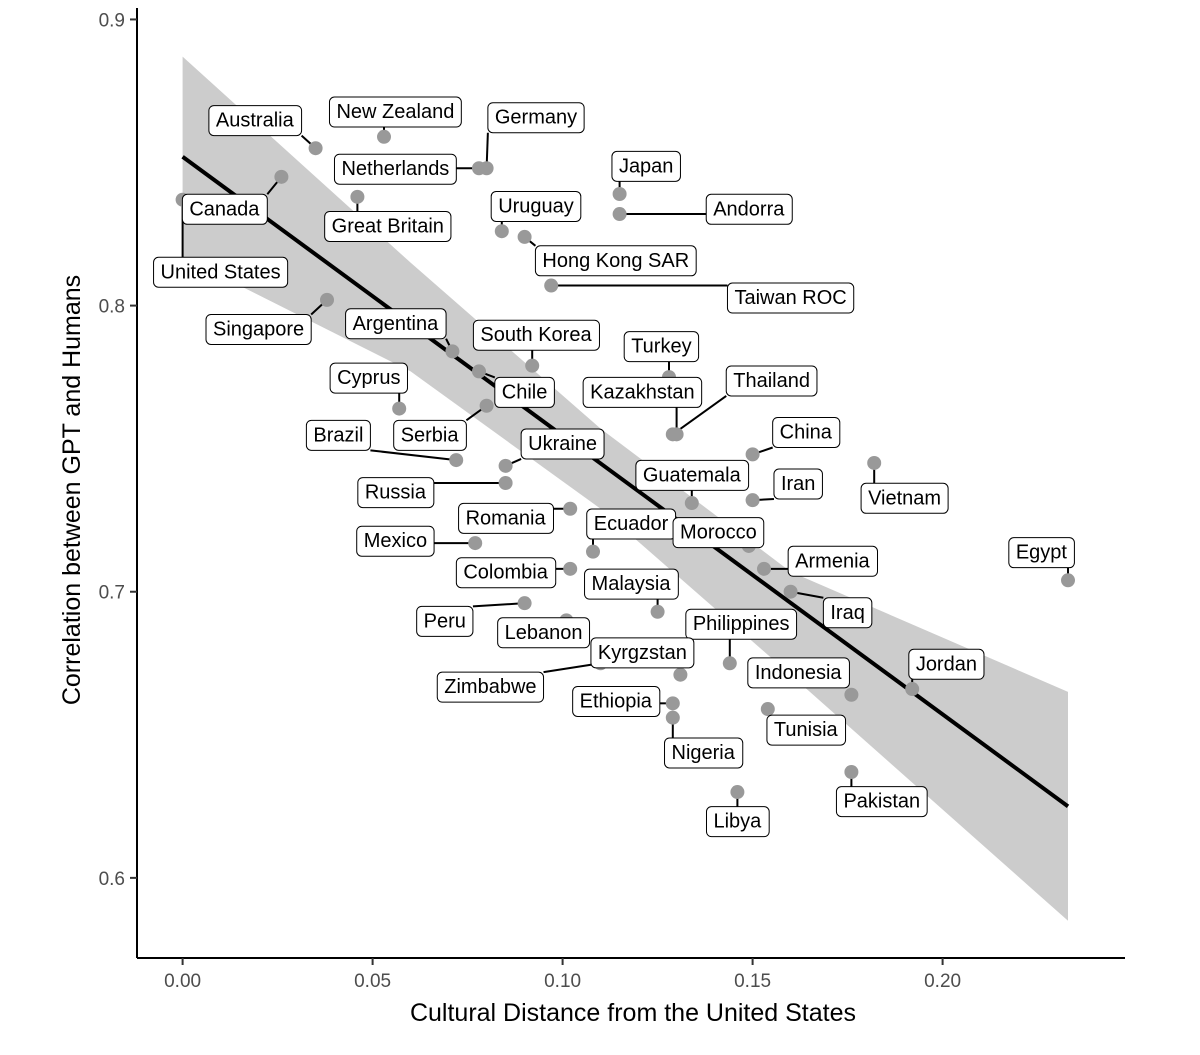 Image resolution: width=1200 pixels, height=1055 pixels. I want to click on point-label-uruguay: Uruguay, so click(536, 206).